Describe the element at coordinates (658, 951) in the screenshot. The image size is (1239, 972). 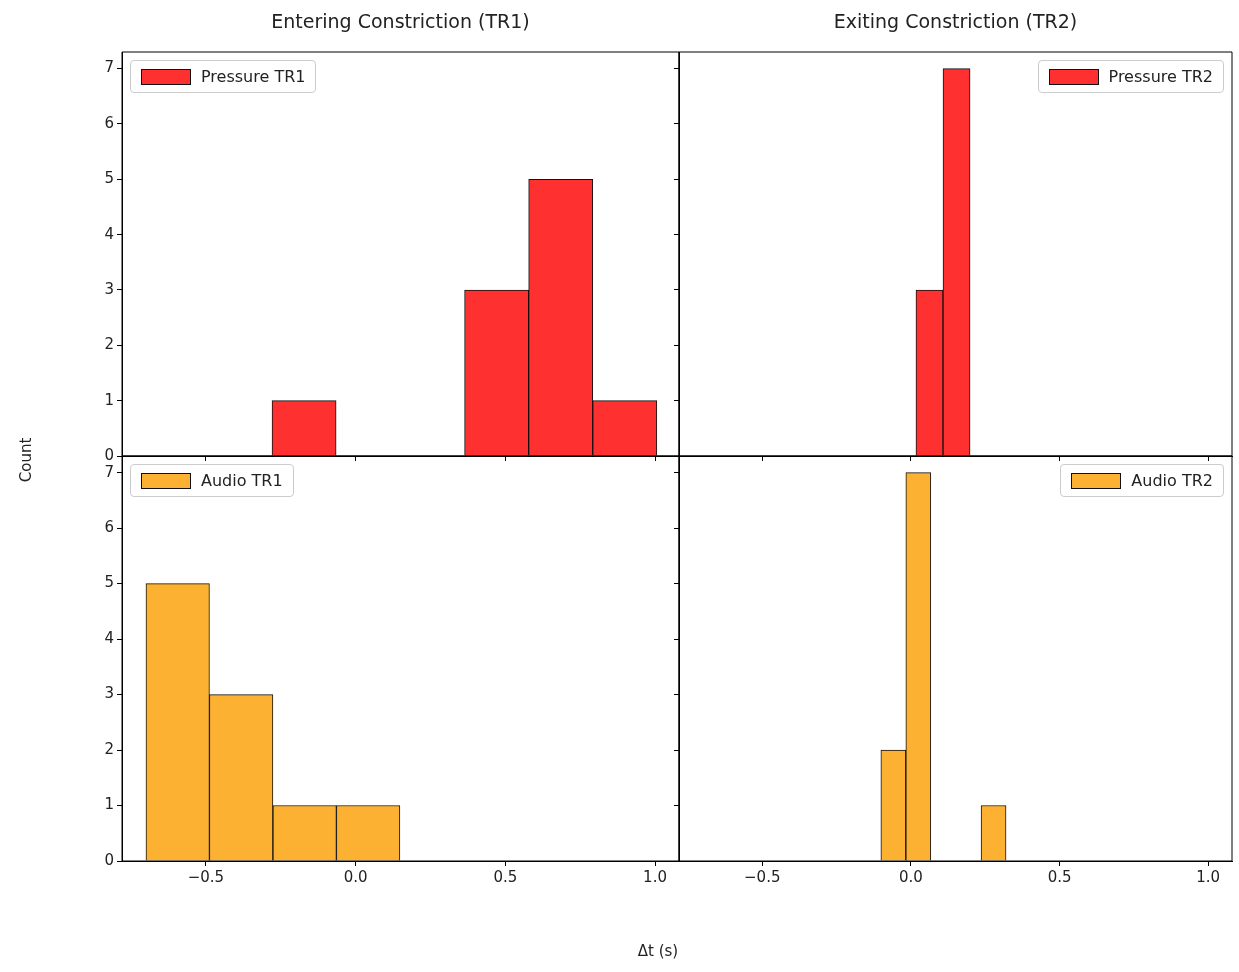
I see `x-axis-title: Δt (s)` at that location.